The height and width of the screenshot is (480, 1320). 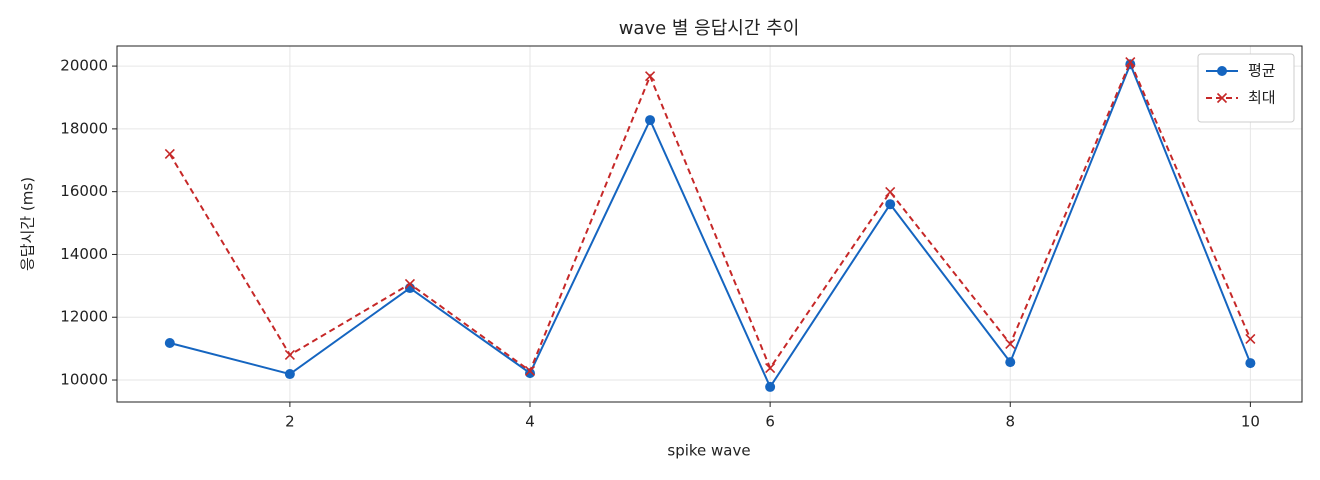 What do you see at coordinates (84, 254) in the screenshot?
I see `y-tick-label: 14000` at bounding box center [84, 254].